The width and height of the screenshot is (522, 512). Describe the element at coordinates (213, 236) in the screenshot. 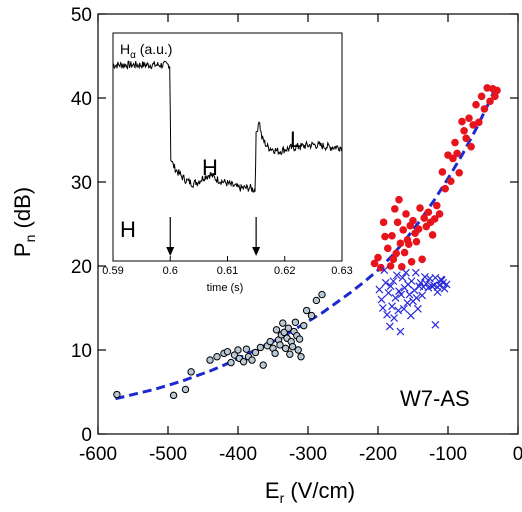

I see `inset-arrows` at that location.